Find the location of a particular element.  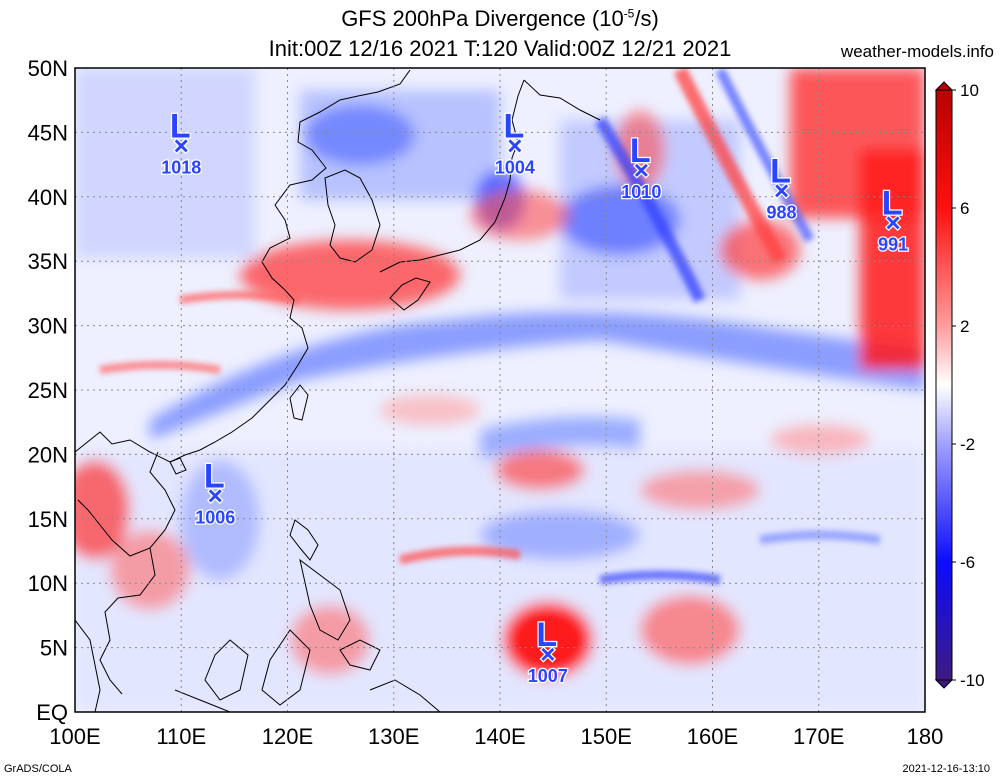

x-tick-label: 180 is located at coordinates (925, 736).